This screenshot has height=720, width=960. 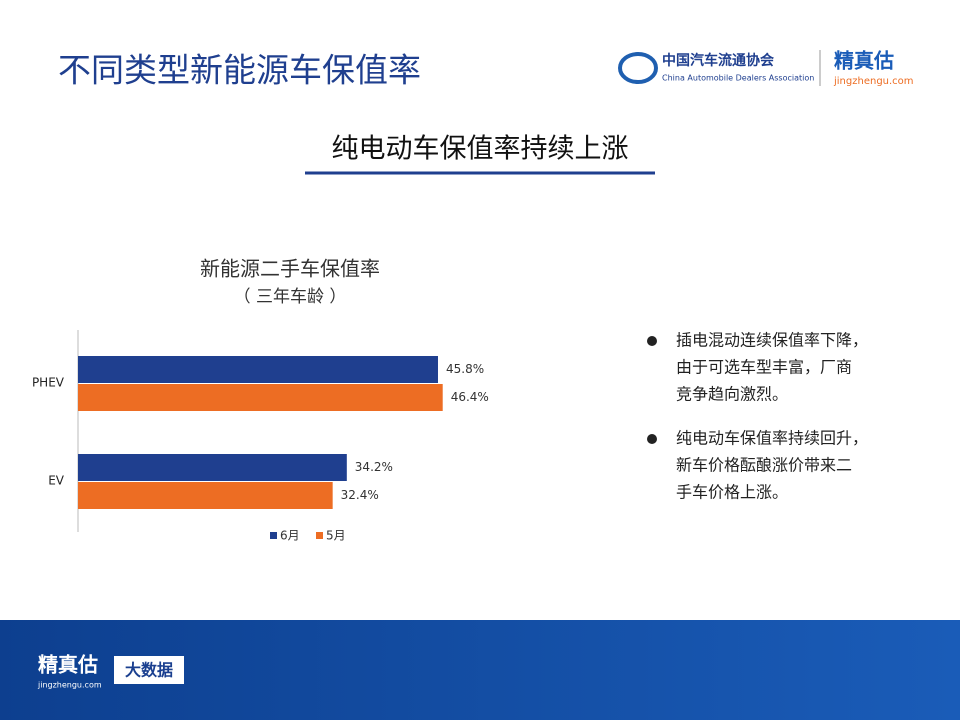 I want to click on brand: 精真估, so click(x=864, y=61).